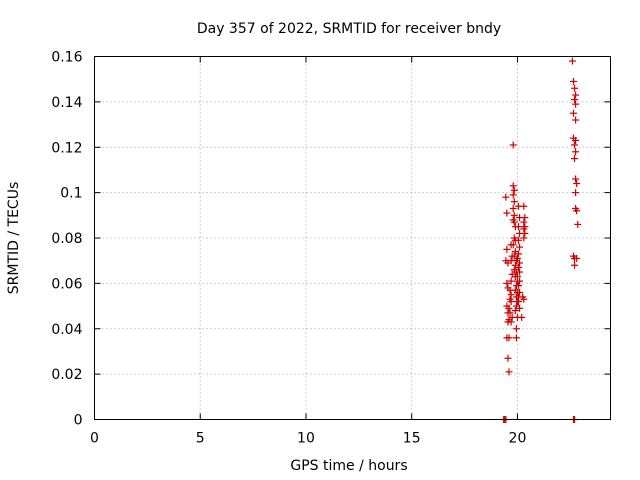  Describe the element at coordinates (94, 439) in the screenshot. I see `x-tick-label: 0` at that location.